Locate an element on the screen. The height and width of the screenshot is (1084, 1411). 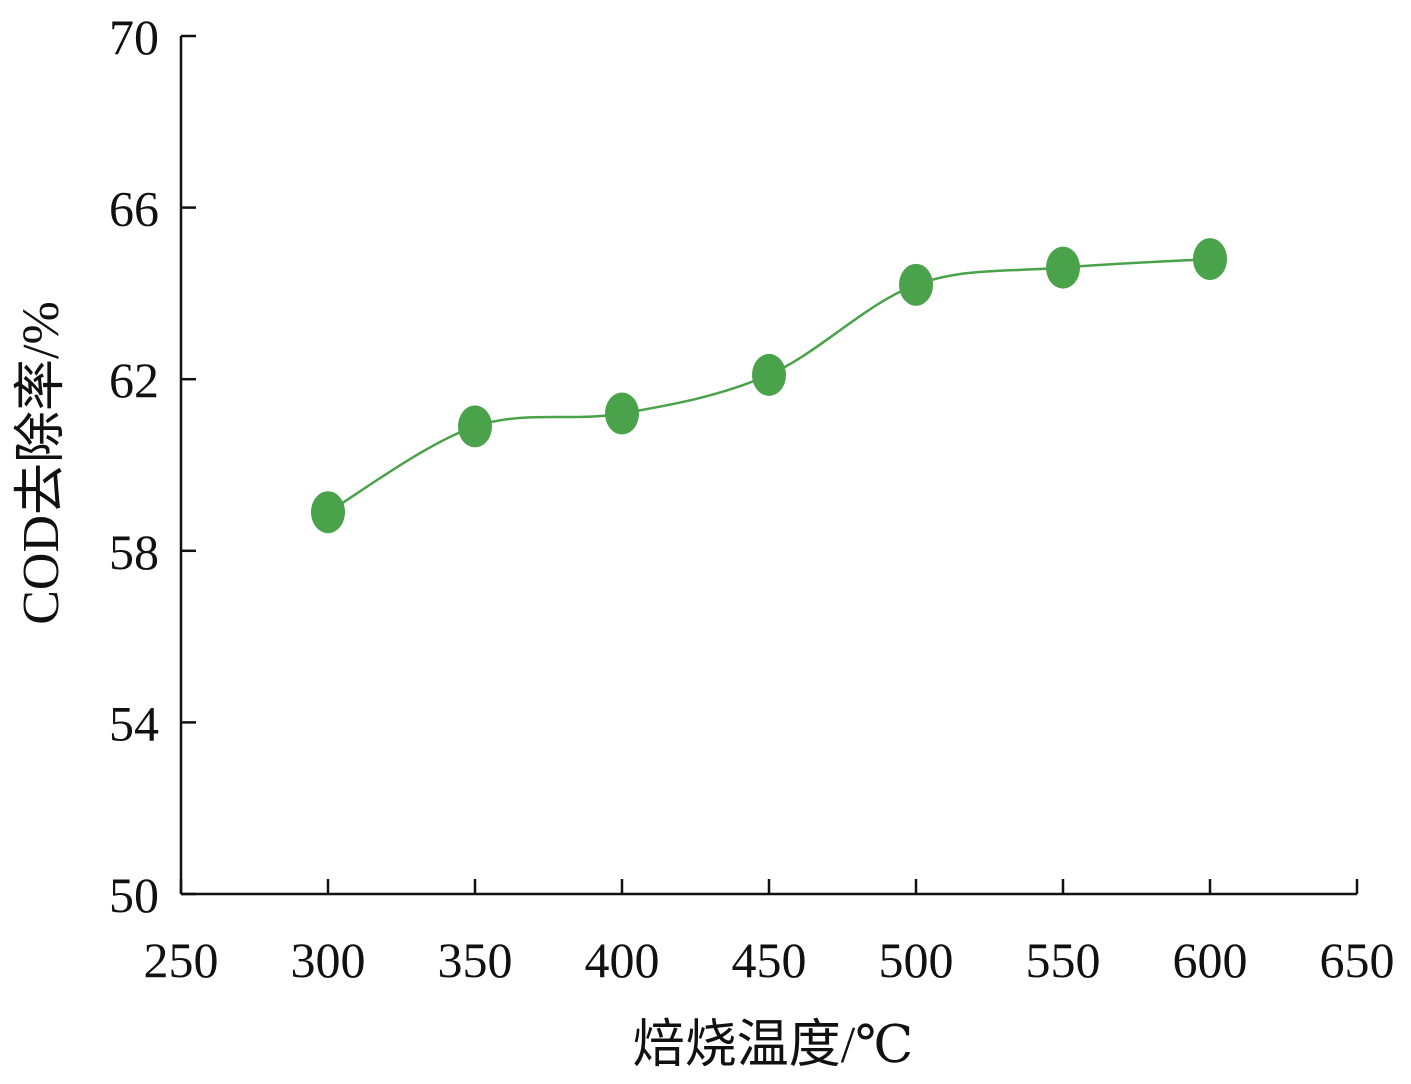
x-tick-label: 550 is located at coordinates (1063, 960).